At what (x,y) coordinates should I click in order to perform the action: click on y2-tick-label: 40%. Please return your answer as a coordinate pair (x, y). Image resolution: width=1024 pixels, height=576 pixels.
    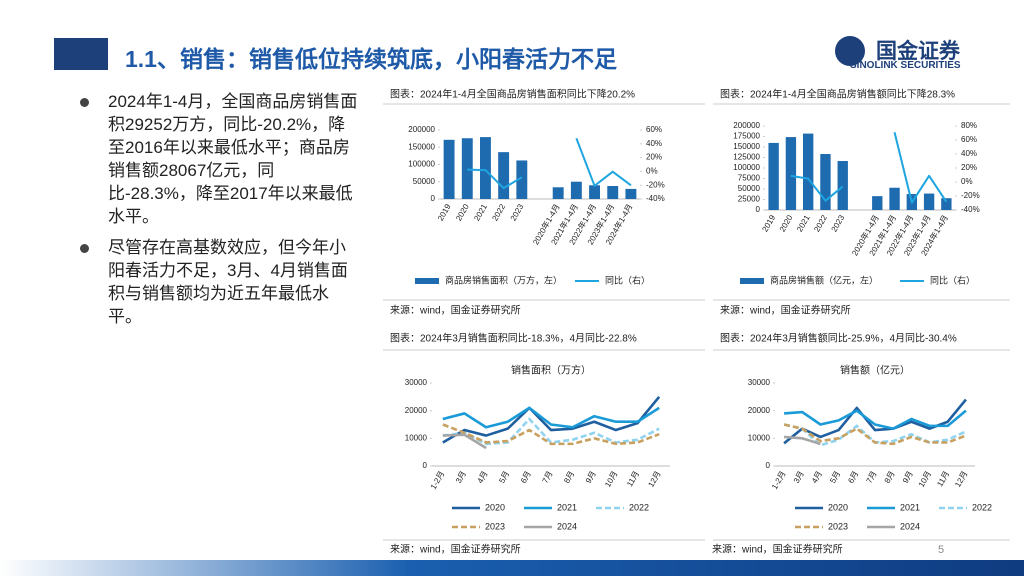
    Looking at the image, I should click on (654, 143).